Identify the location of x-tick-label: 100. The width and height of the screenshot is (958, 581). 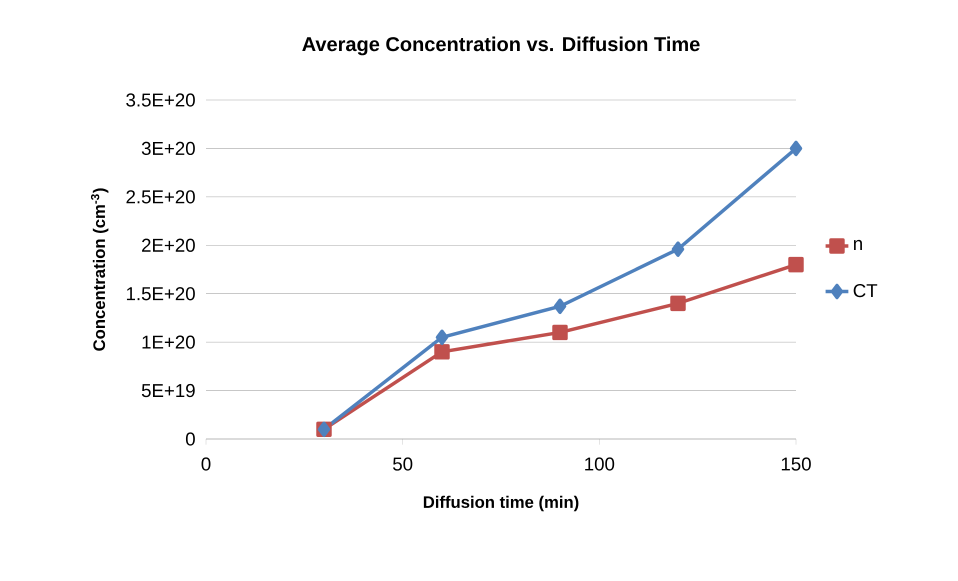
(599, 464).